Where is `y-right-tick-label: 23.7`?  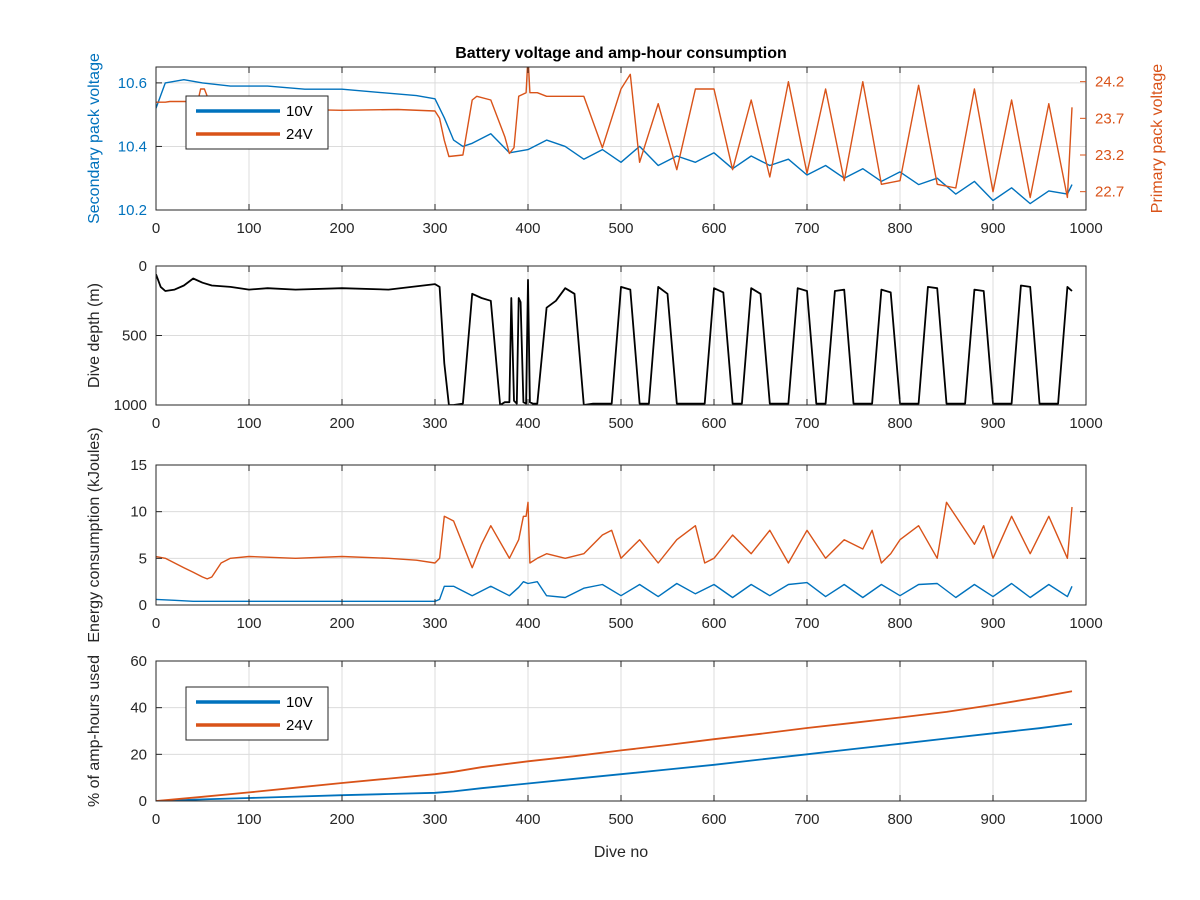 y-right-tick-label: 23.7 is located at coordinates (1109, 118).